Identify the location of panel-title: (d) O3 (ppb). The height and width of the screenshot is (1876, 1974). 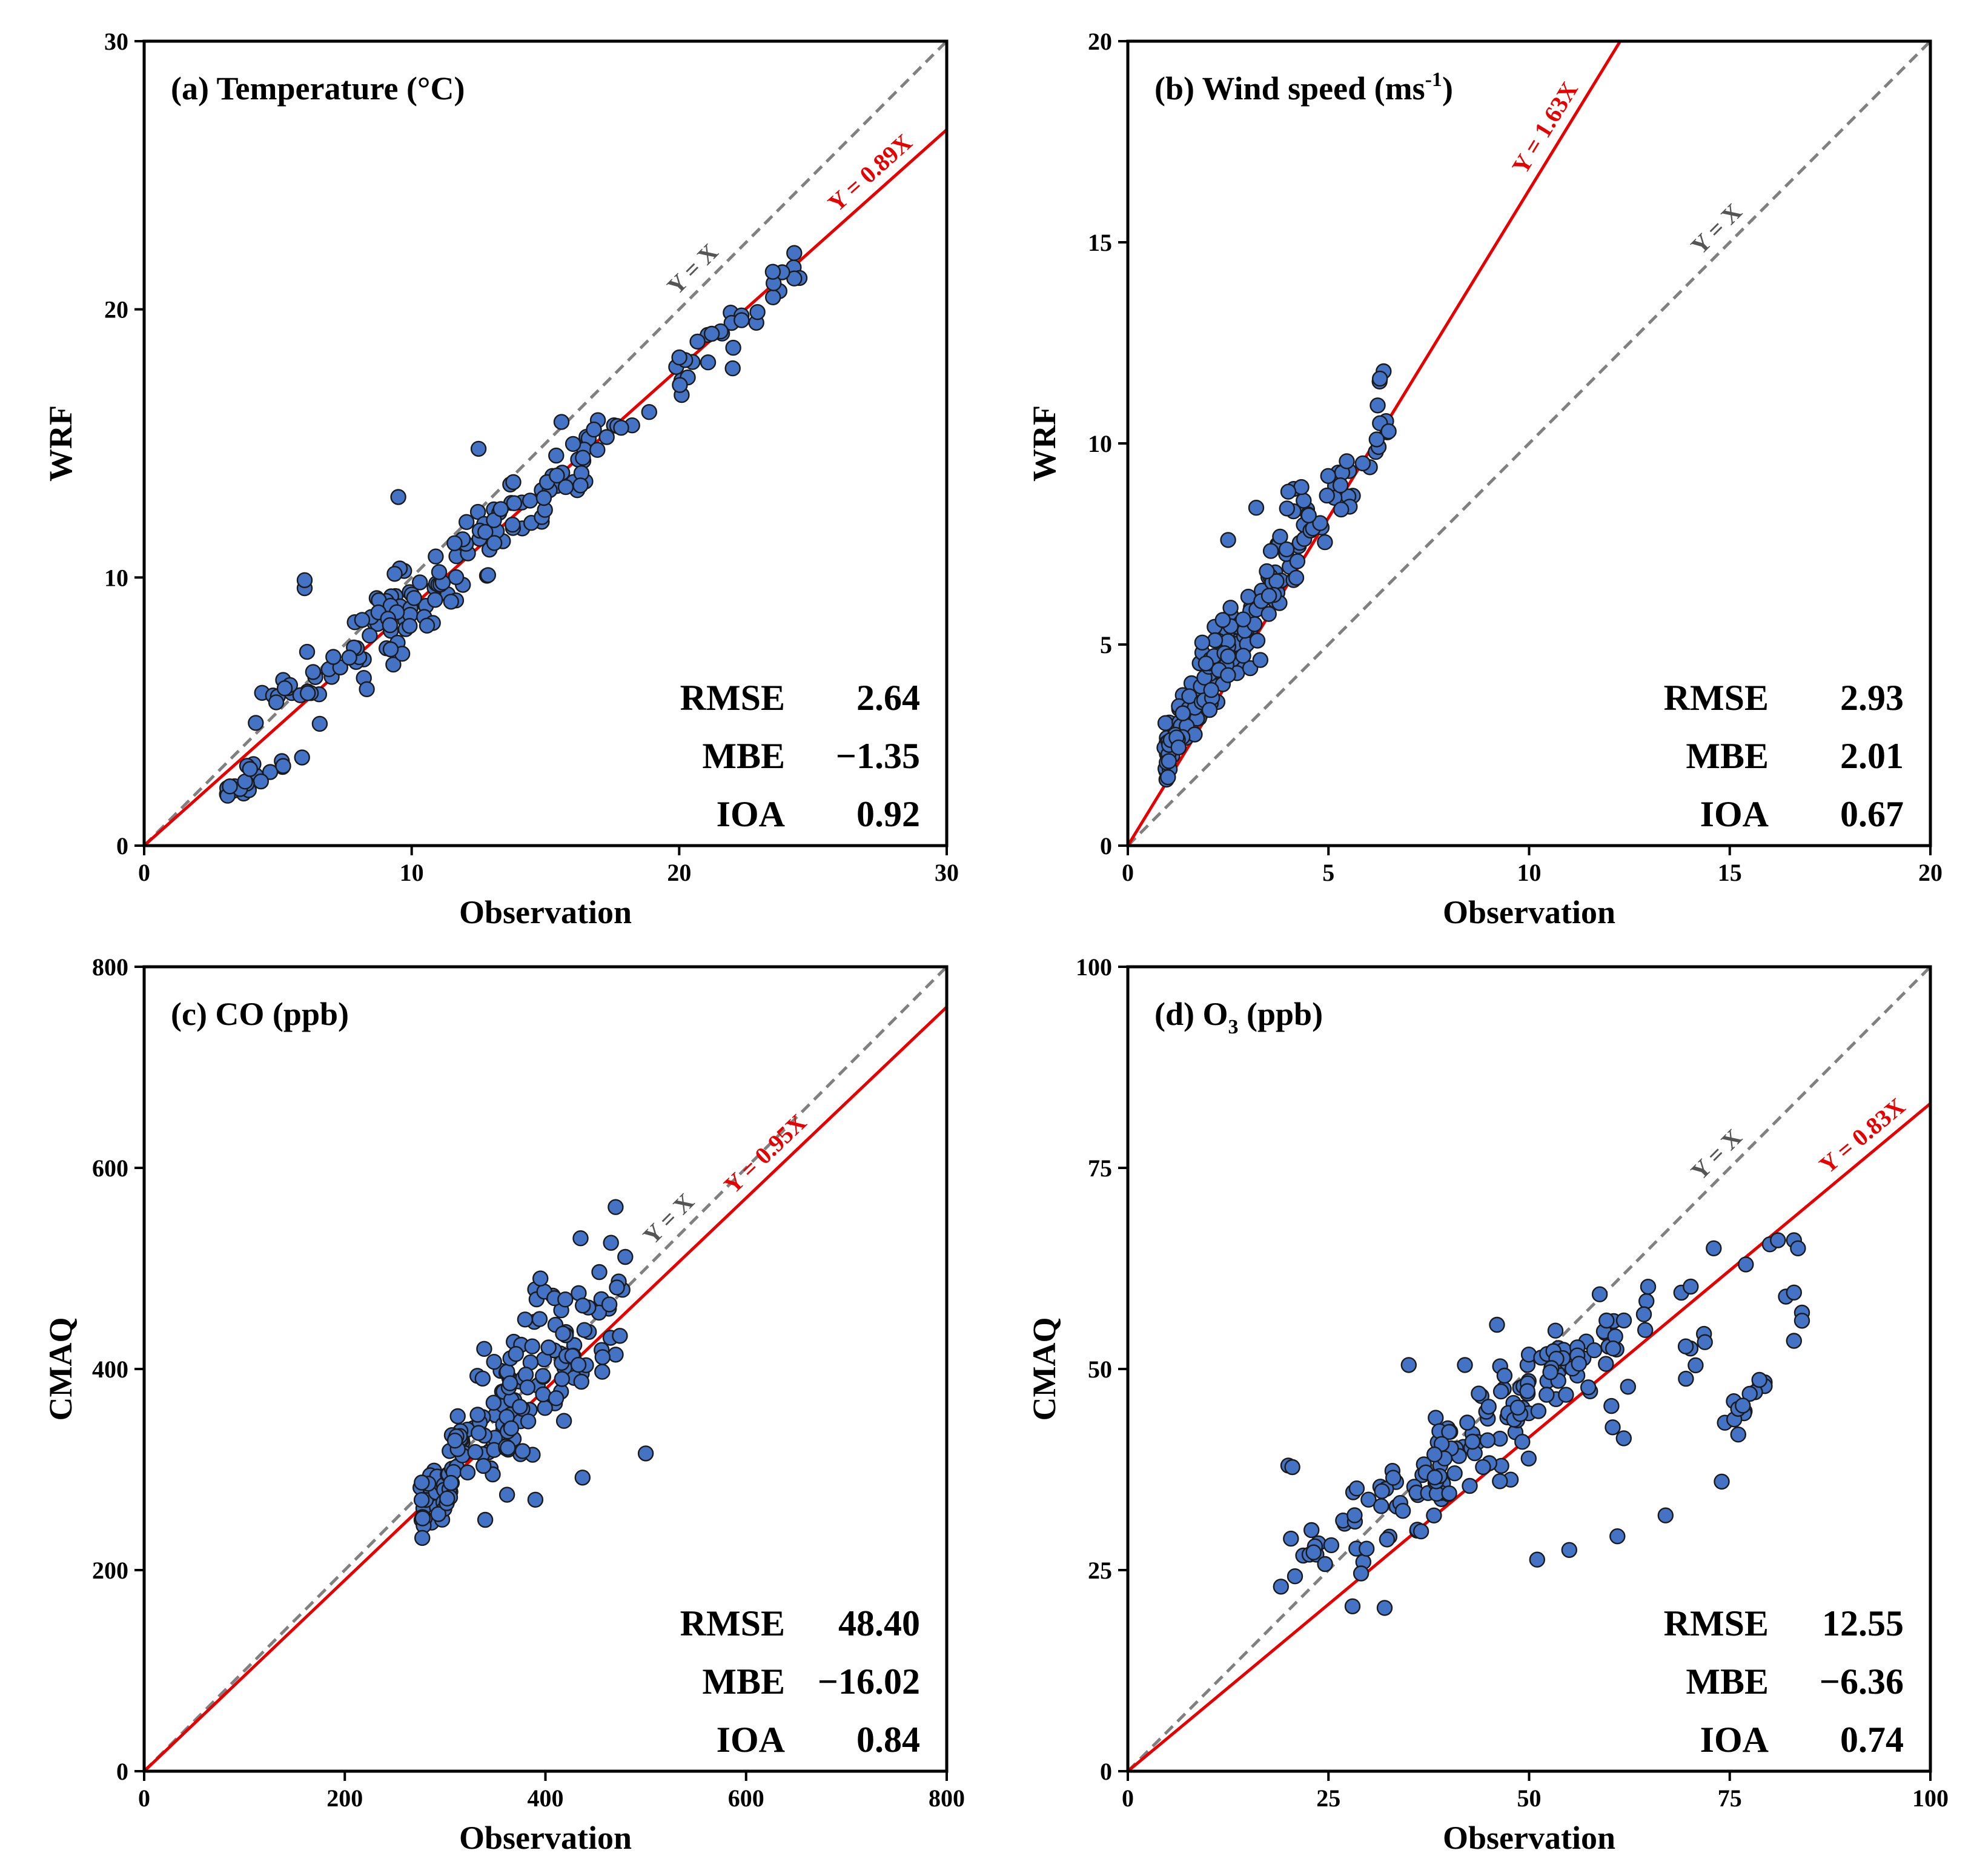
(1238, 1017).